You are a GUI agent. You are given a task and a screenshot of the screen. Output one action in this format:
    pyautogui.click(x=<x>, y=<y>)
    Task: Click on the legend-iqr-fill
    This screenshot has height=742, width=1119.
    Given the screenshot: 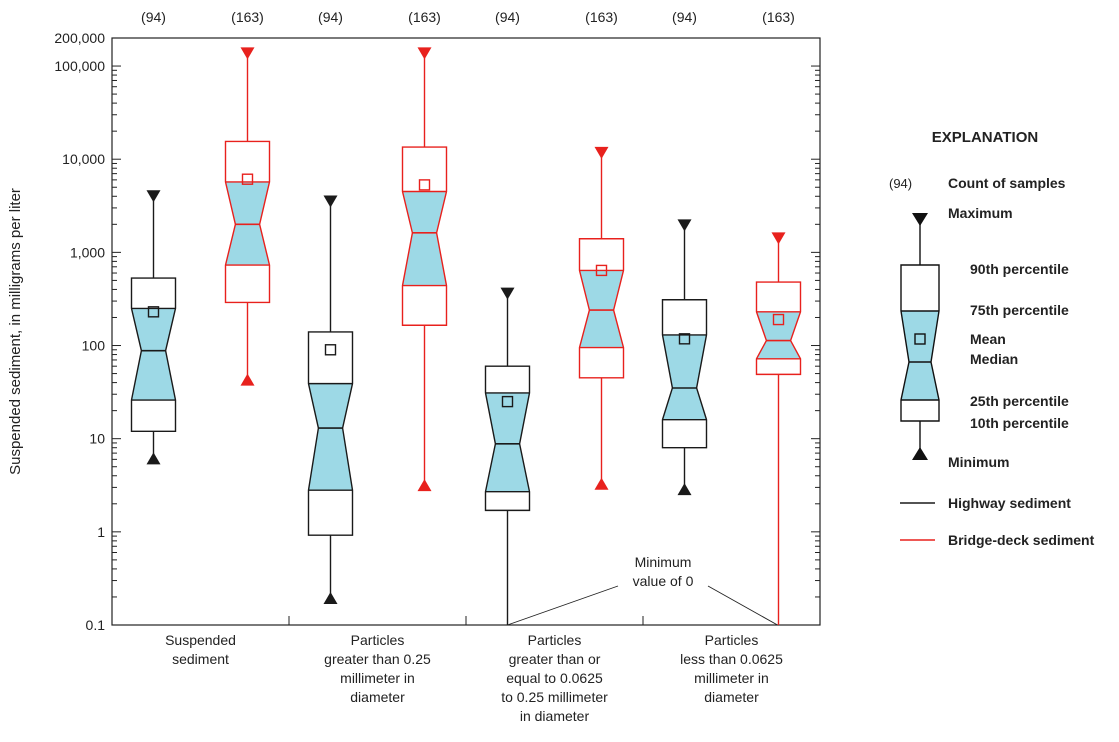 What is the action you would take?
    pyautogui.click(x=920, y=355)
    